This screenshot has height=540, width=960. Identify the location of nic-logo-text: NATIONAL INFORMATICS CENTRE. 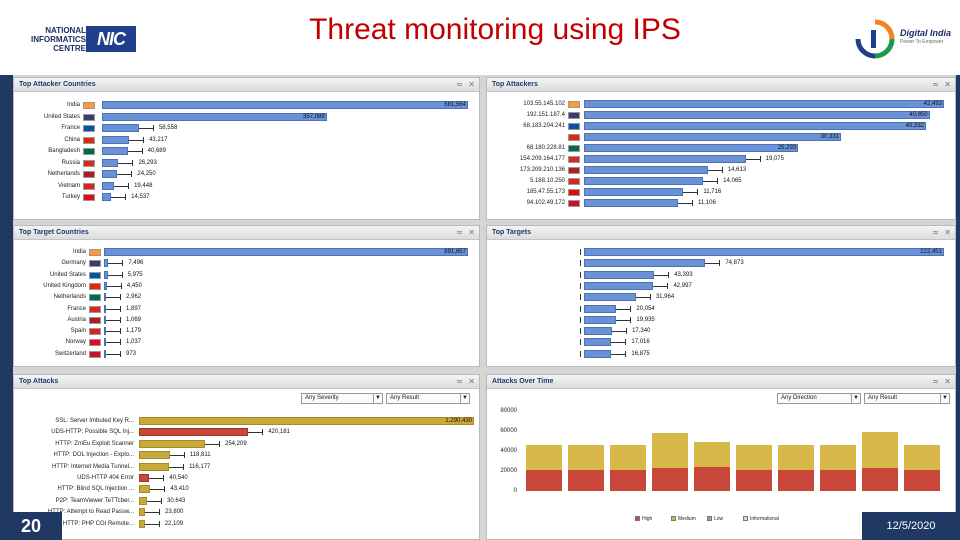
(58, 39).